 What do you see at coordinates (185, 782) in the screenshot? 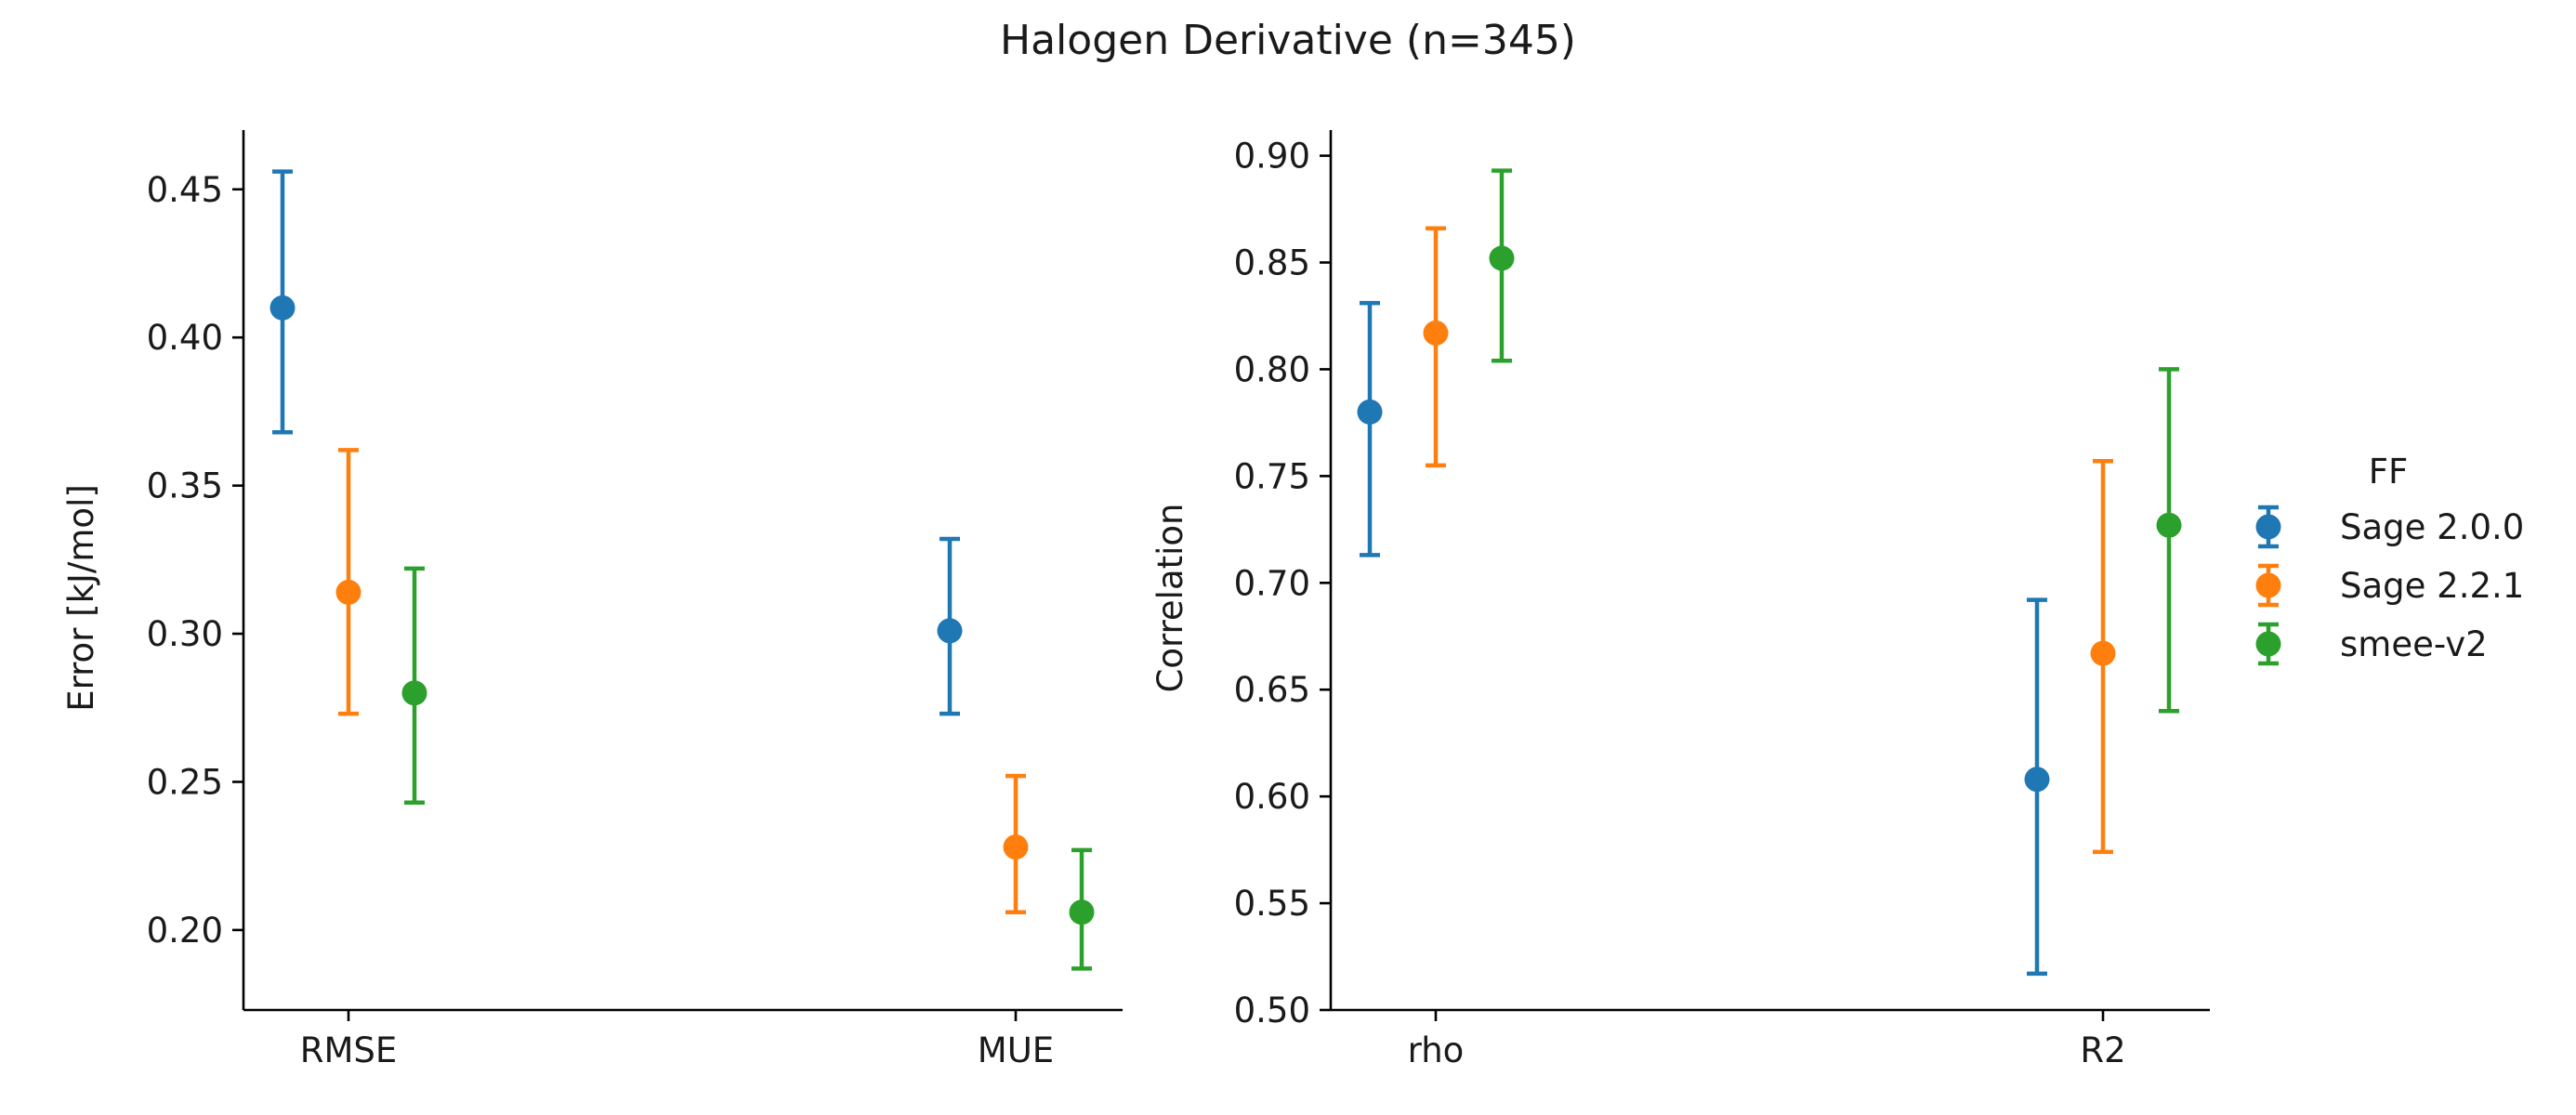
I see `y-tick-label: 0.25` at bounding box center [185, 782].